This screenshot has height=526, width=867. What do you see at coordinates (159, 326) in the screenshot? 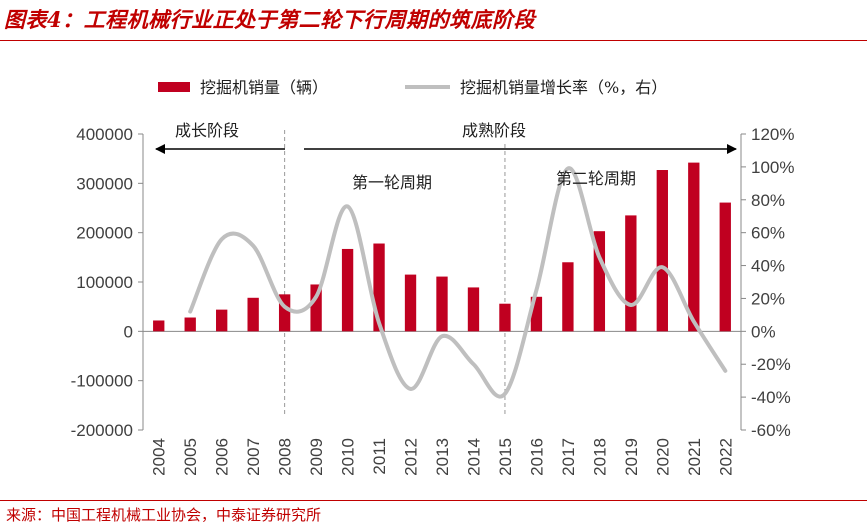
I see `bar-2004` at bounding box center [159, 326].